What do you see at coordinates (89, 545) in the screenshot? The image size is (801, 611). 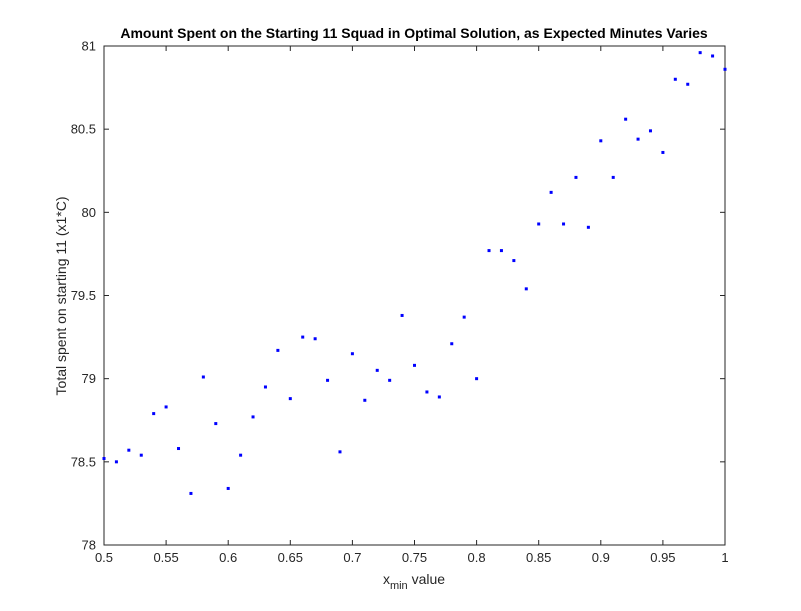 I see `y-tick-label: 78` at bounding box center [89, 545].